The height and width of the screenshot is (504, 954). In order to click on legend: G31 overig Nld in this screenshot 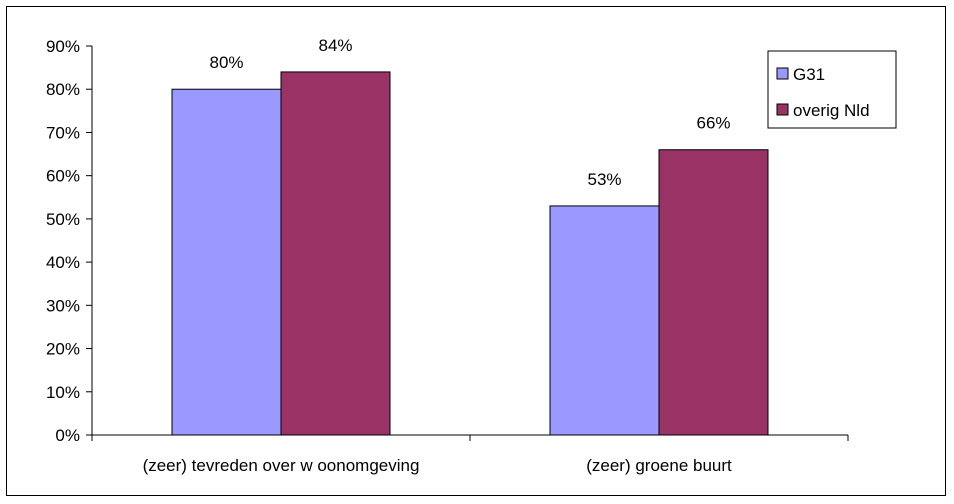, I will do `click(832, 89)`.